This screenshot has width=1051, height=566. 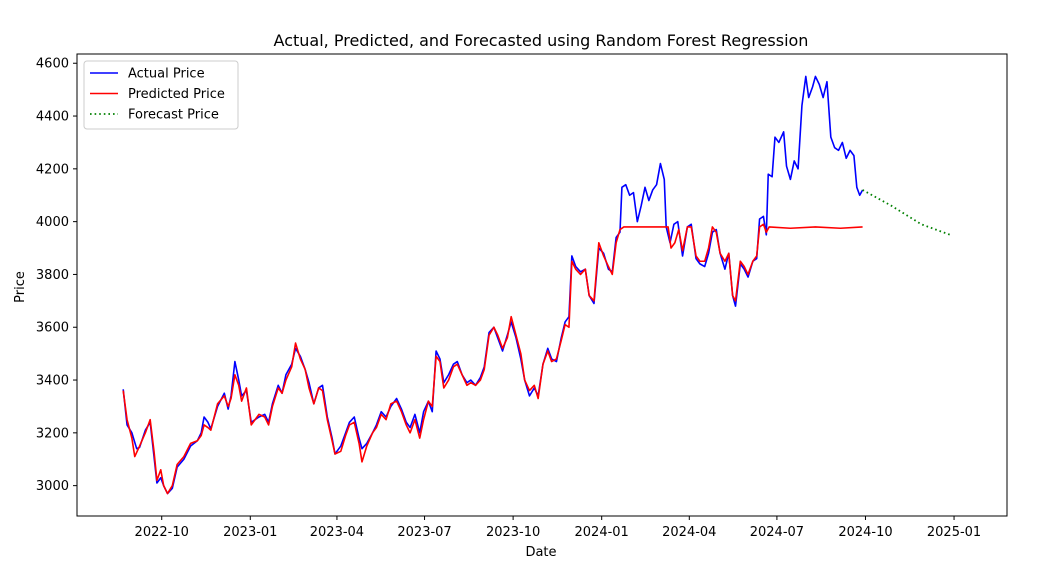 I want to click on x-tick-label: 2024-10, so click(x=865, y=532).